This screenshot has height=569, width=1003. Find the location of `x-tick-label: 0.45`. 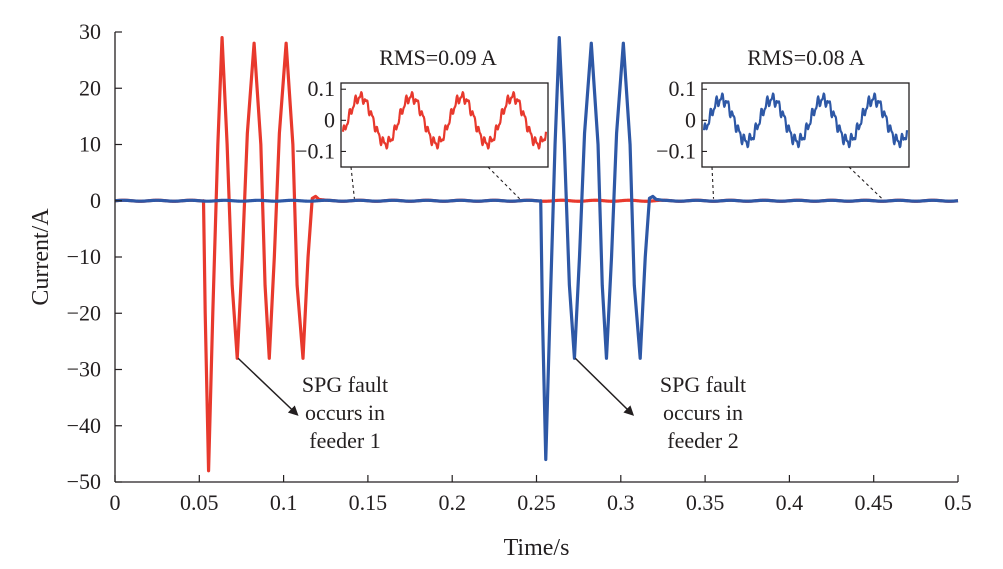

x-tick-label: 0.45 is located at coordinates (873, 502).